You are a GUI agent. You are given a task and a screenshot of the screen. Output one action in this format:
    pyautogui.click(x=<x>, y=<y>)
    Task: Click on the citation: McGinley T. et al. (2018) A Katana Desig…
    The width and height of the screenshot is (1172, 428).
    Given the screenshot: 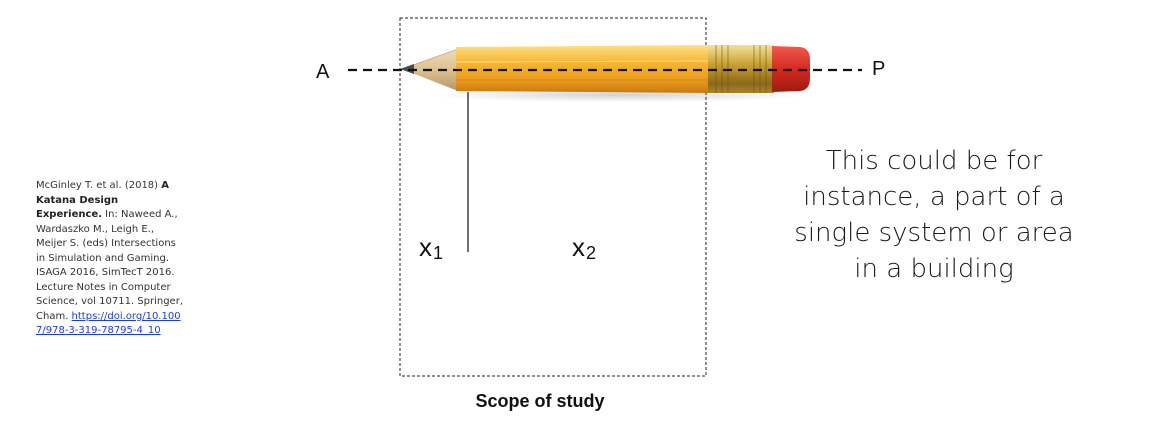 What is the action you would take?
    pyautogui.click(x=111, y=259)
    